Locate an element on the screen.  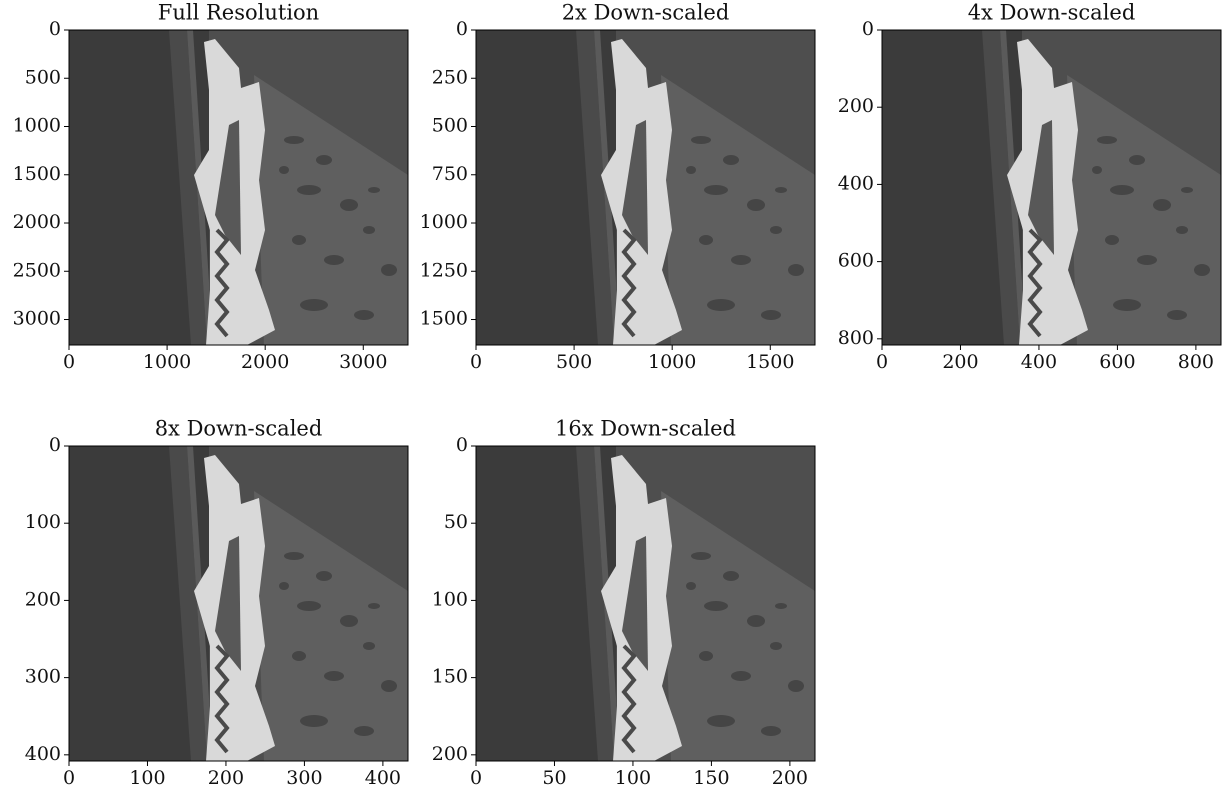
panel-title: 4x Down-scaled is located at coordinates (1052, 13).